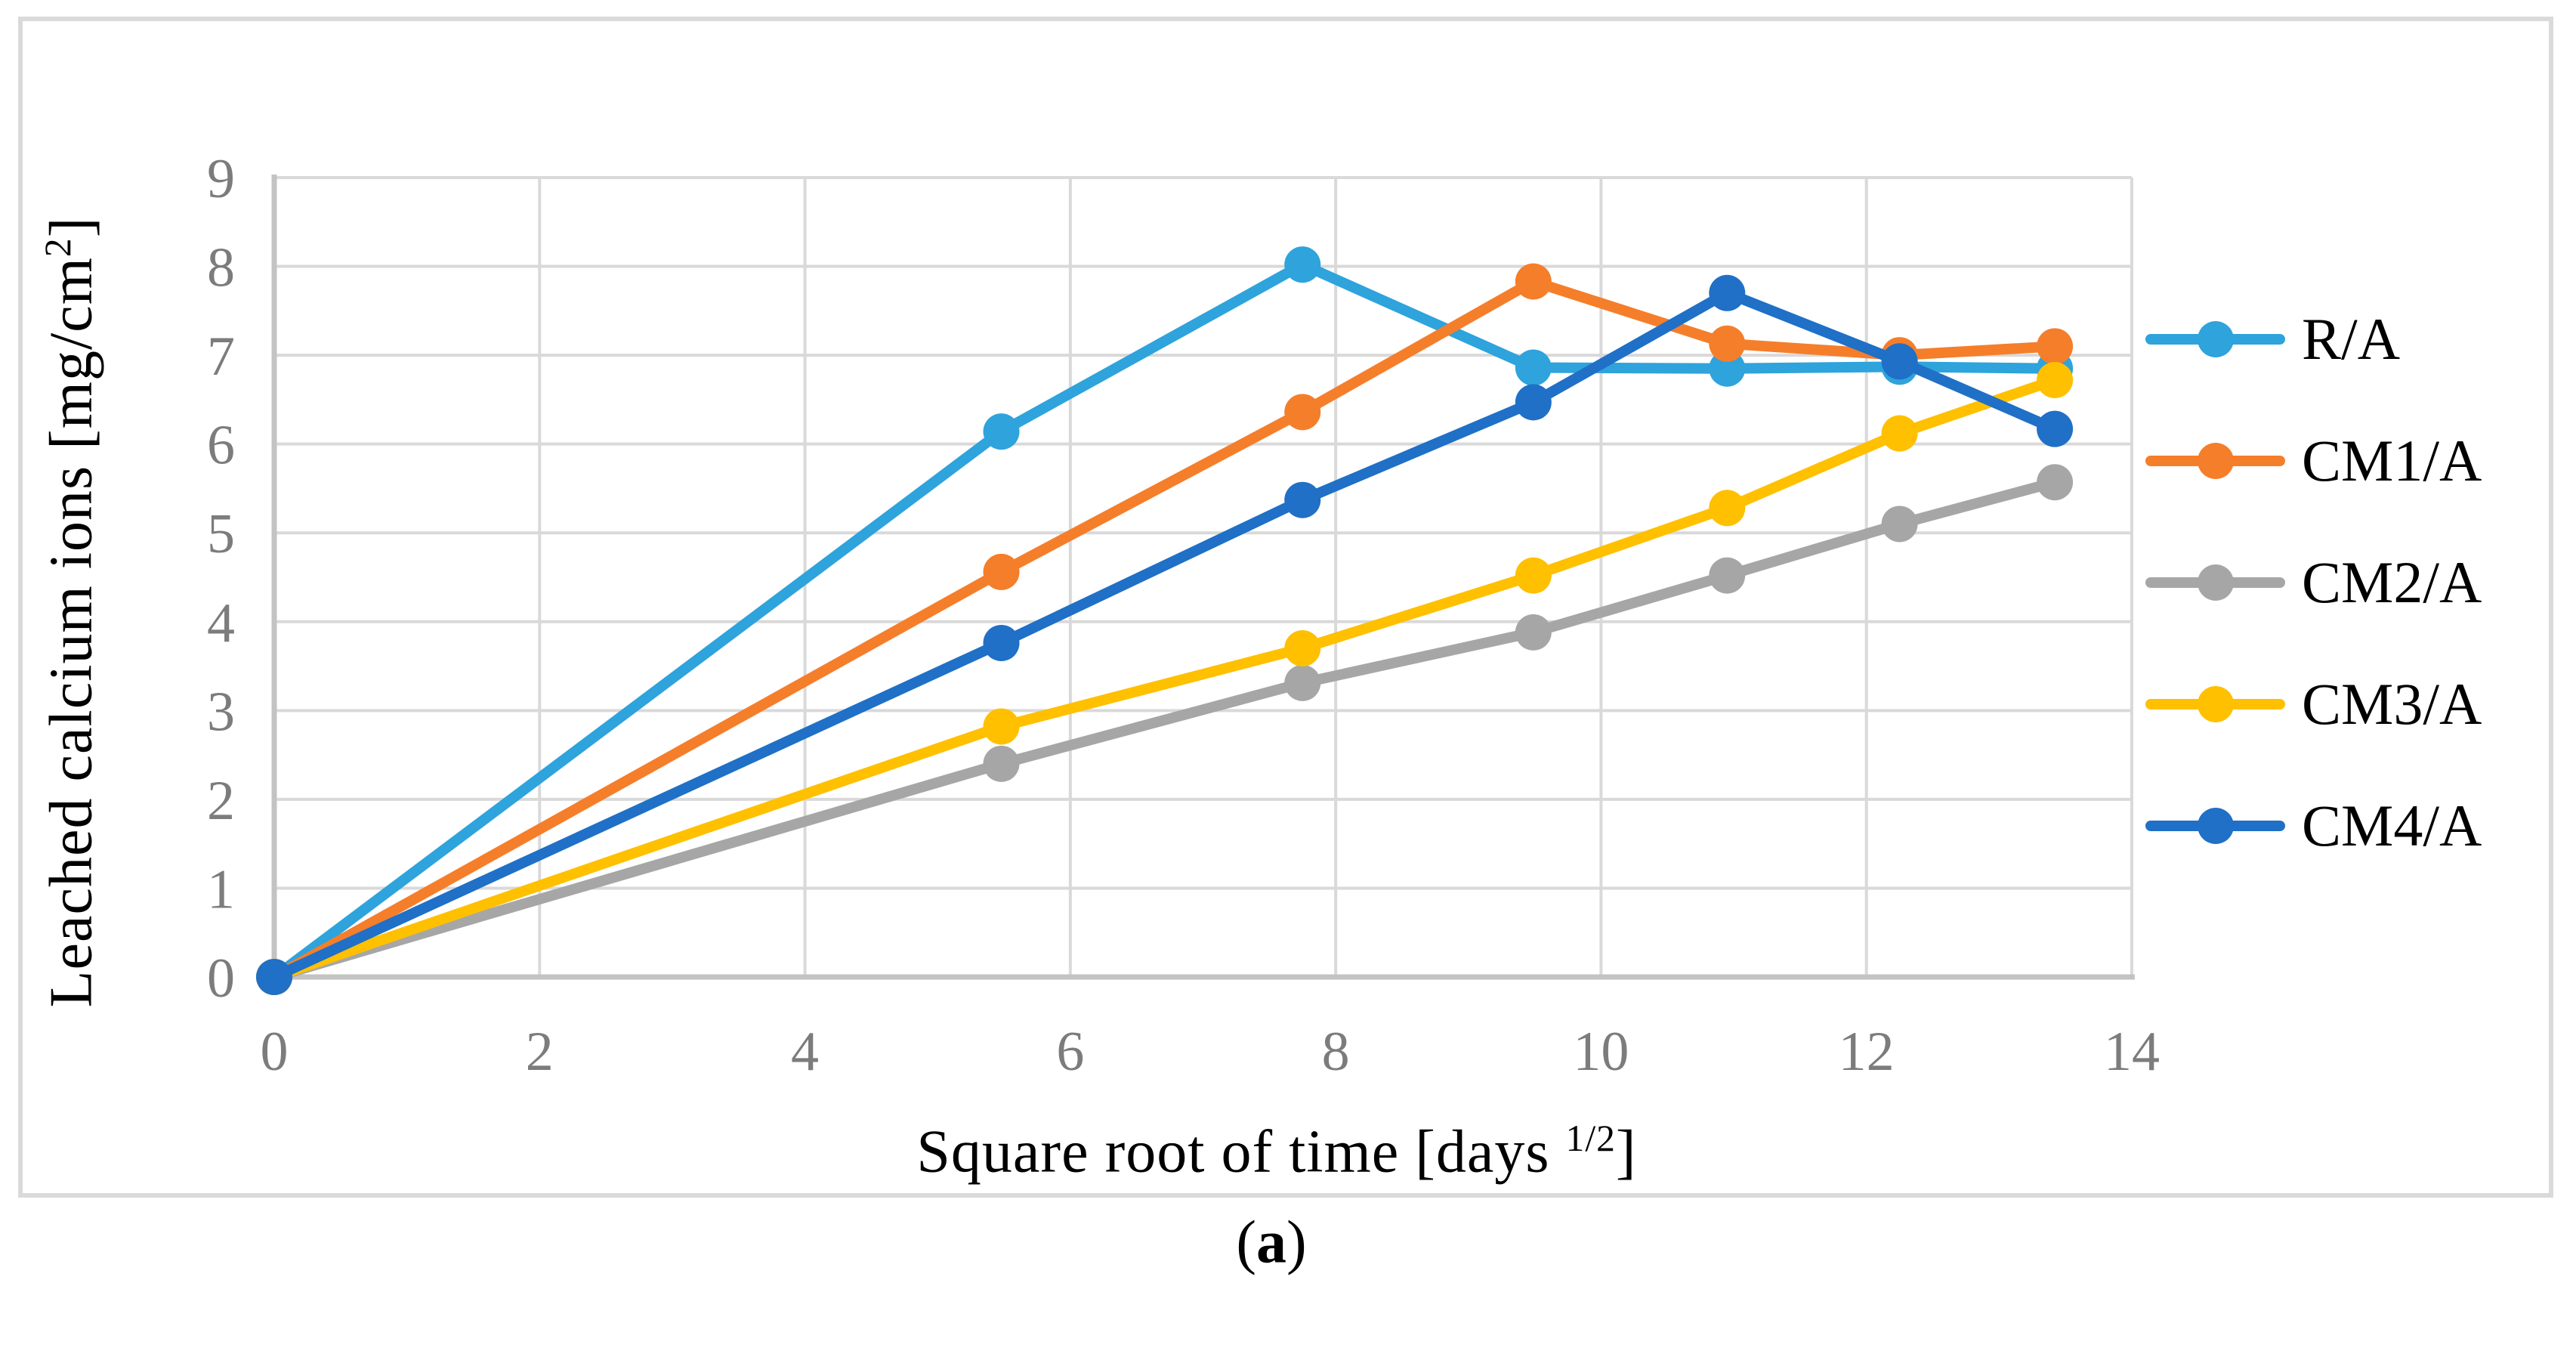 Image resolution: width=2576 pixels, height=1348 pixels. Describe the element at coordinates (1246, 1242) in the screenshot. I see `caption-open-paren: (` at that location.